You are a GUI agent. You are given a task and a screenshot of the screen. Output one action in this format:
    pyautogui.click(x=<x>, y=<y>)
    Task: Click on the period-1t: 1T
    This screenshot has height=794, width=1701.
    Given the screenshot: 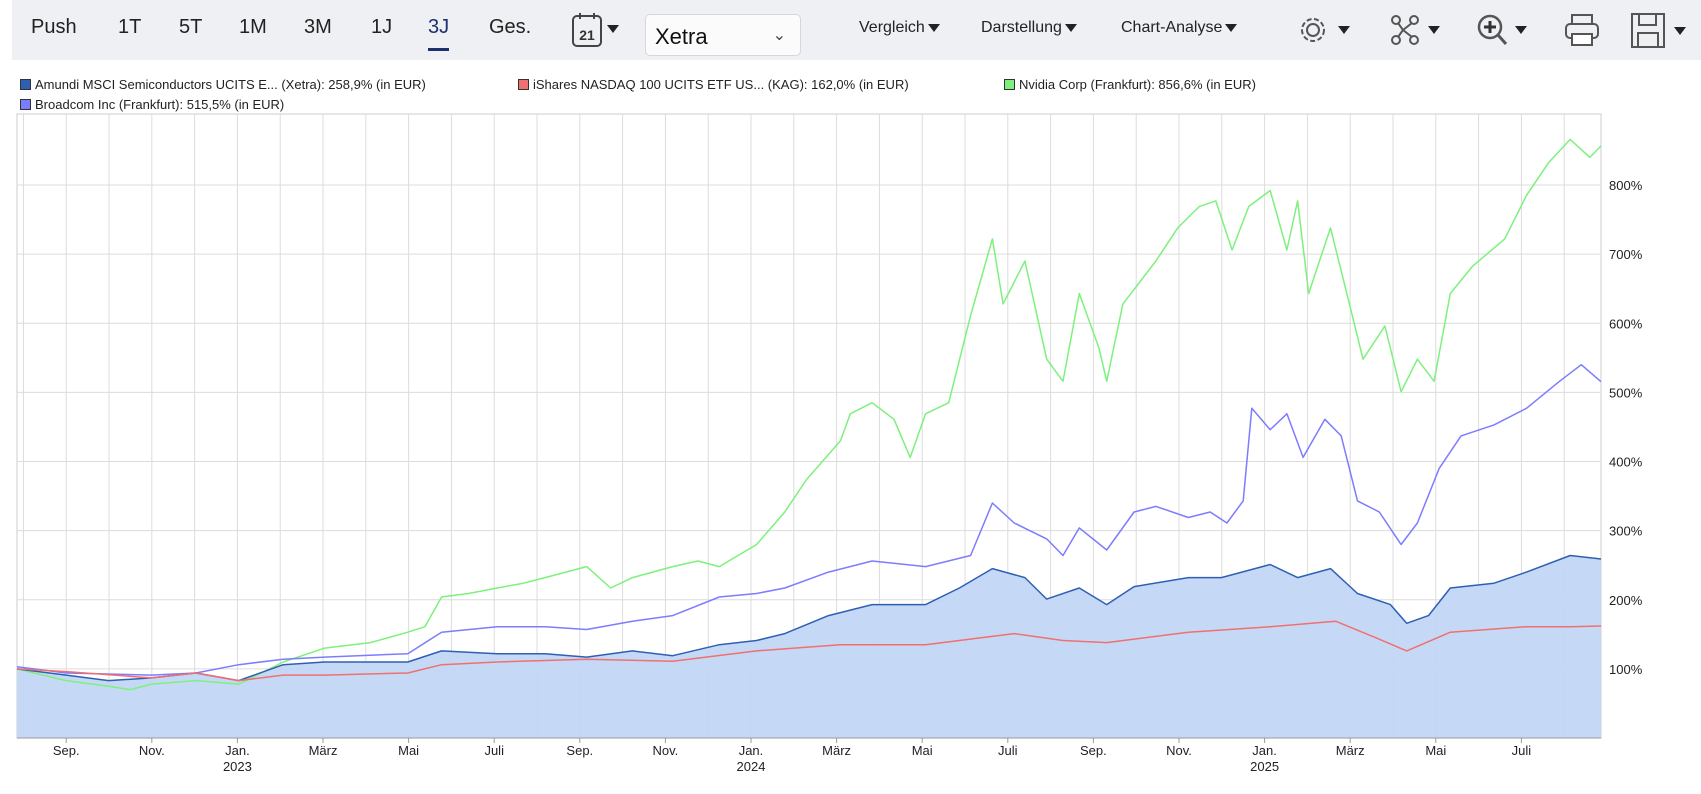 What is the action you would take?
    pyautogui.click(x=130, y=27)
    